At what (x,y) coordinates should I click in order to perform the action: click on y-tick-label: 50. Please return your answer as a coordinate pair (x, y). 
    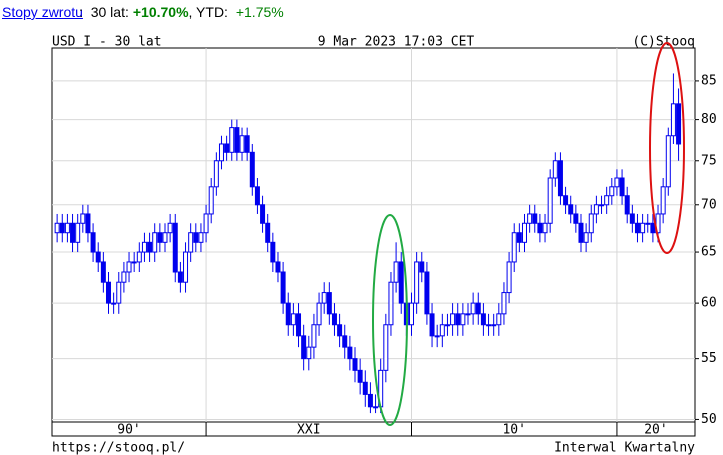
    Looking at the image, I should click on (709, 419).